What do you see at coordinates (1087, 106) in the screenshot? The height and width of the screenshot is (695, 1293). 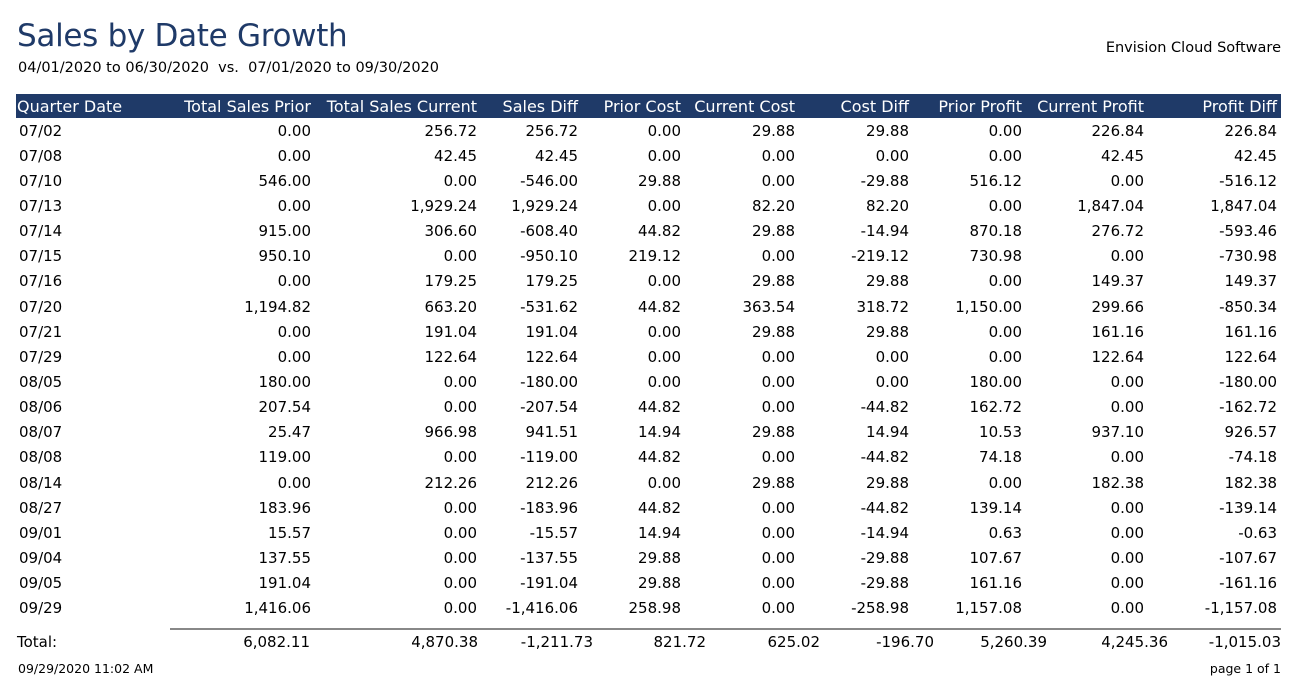 I see `column-header-current-profit: Current Profit` at bounding box center [1087, 106].